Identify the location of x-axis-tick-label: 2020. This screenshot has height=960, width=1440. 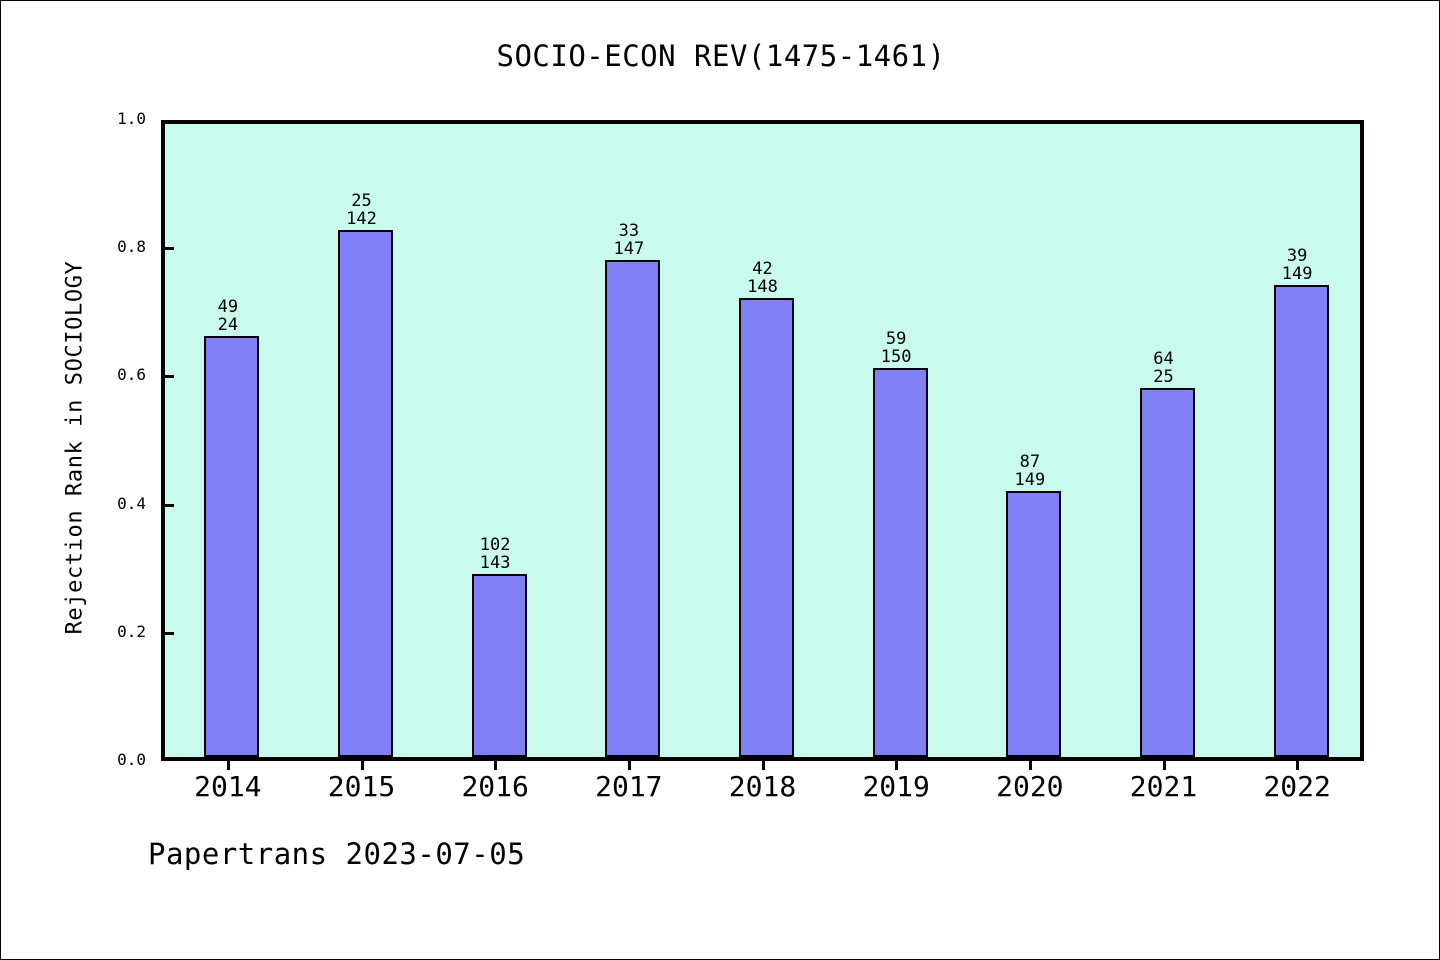
(1030, 786).